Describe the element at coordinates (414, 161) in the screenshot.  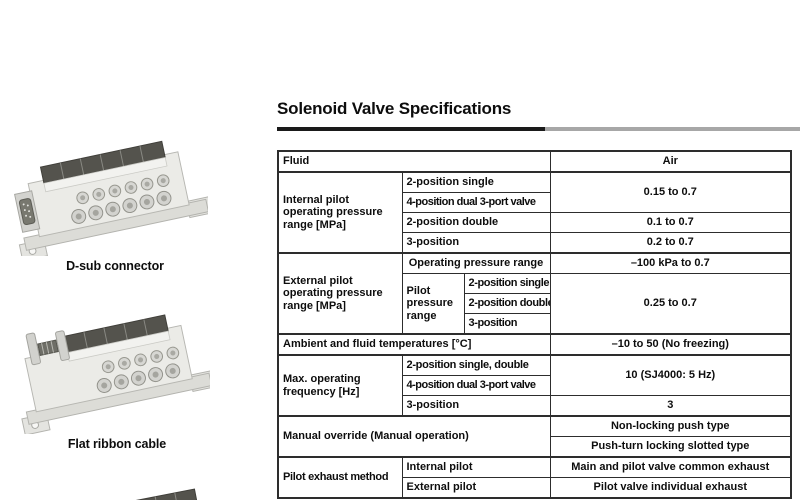
I see `fluid-label: Fluid` at that location.